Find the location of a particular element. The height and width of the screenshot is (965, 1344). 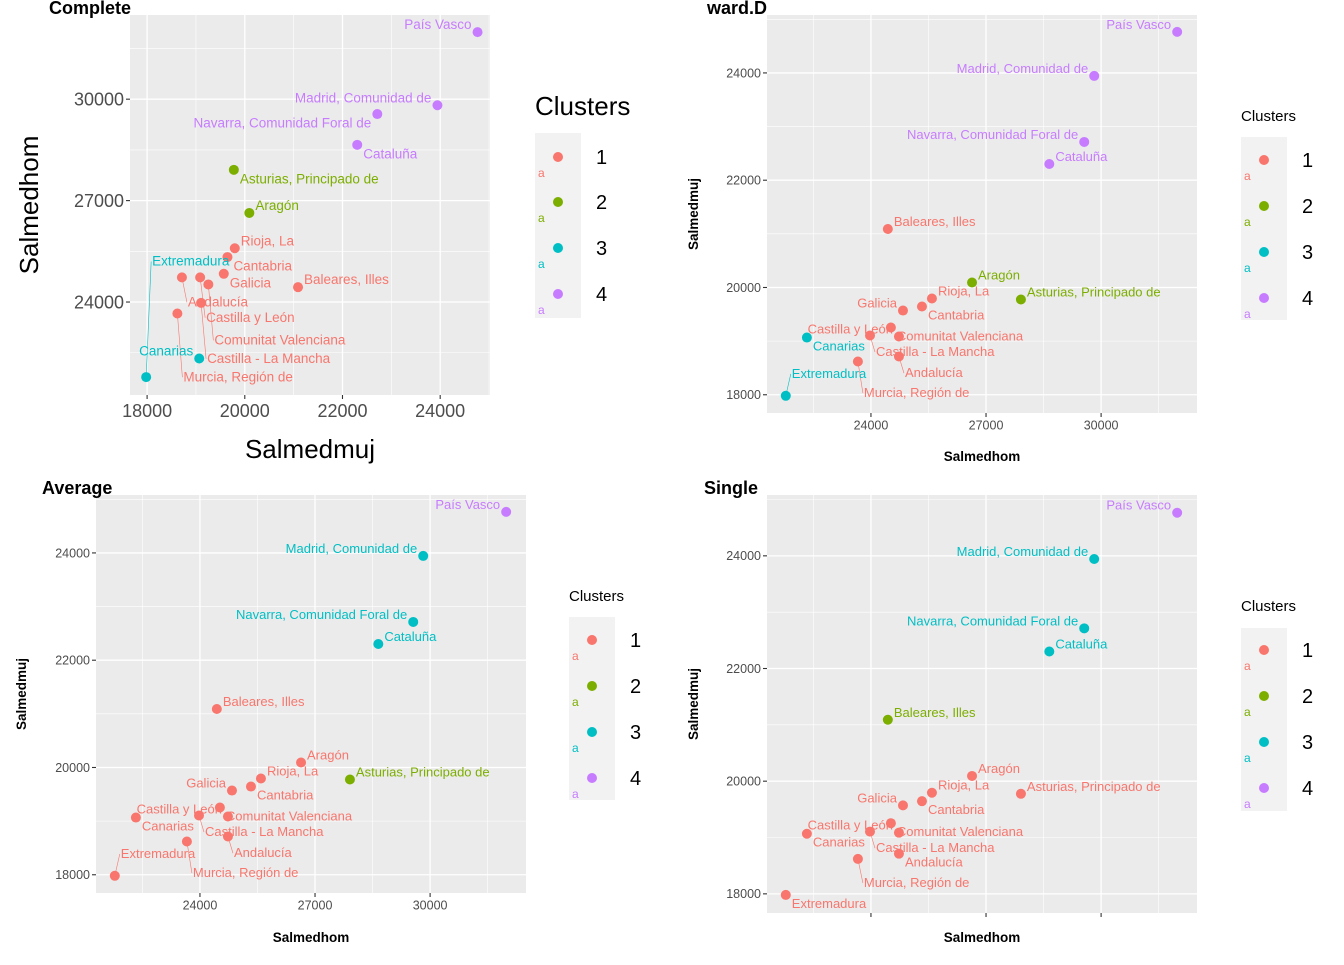

data-label: Murcia, Región de is located at coordinates (246, 872).